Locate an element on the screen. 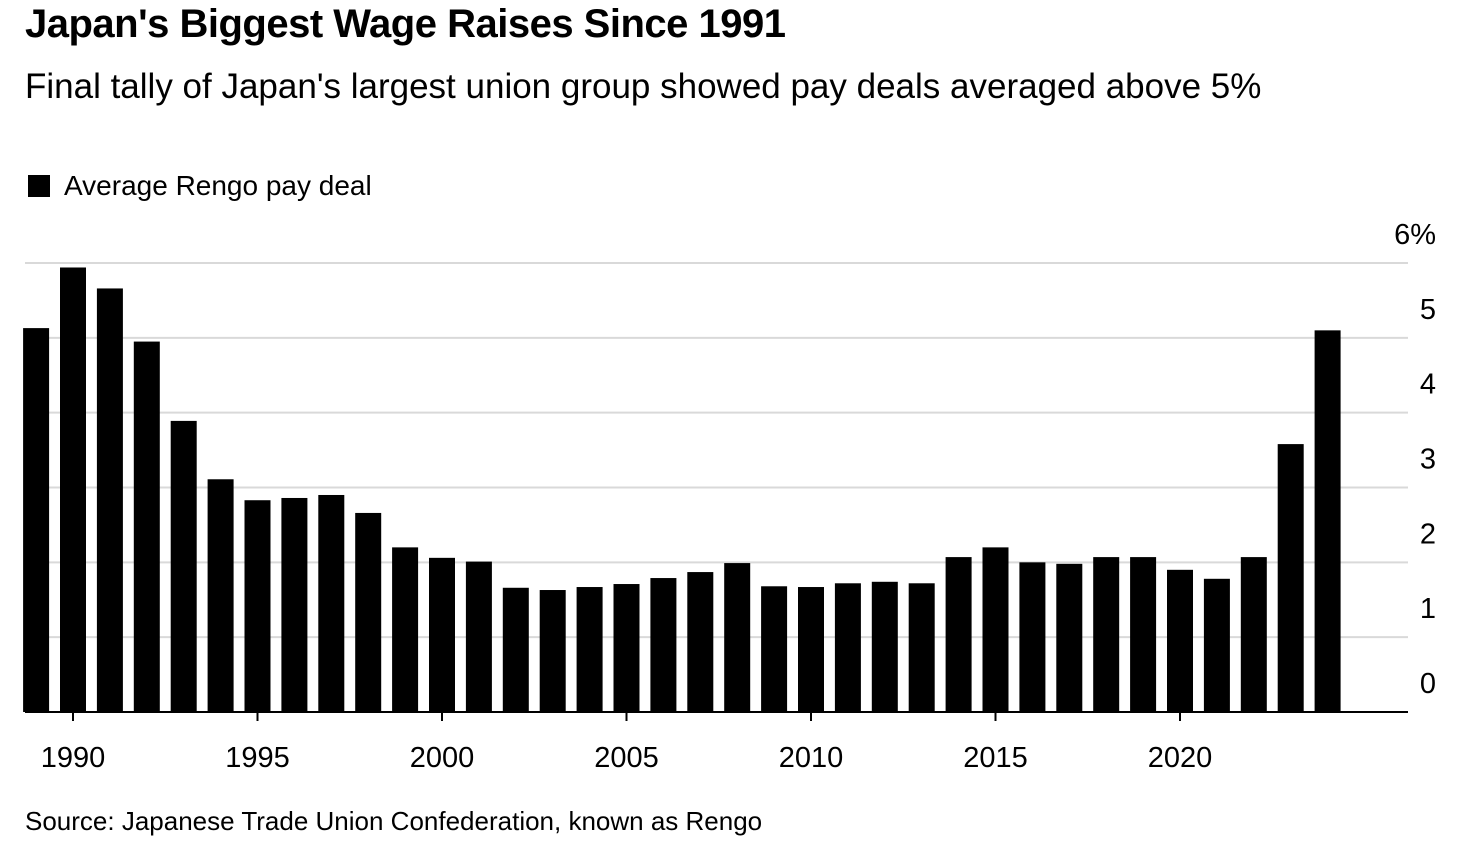 This screenshot has height=851, width=1461. x-tick-label: 2015 is located at coordinates (995, 758).